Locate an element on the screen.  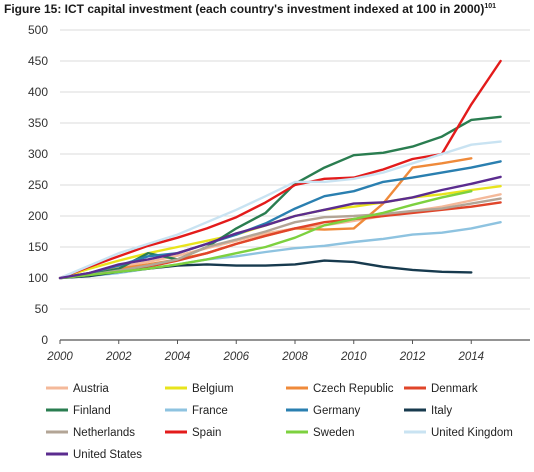
legend-label: Sweden is located at coordinates (334, 433).